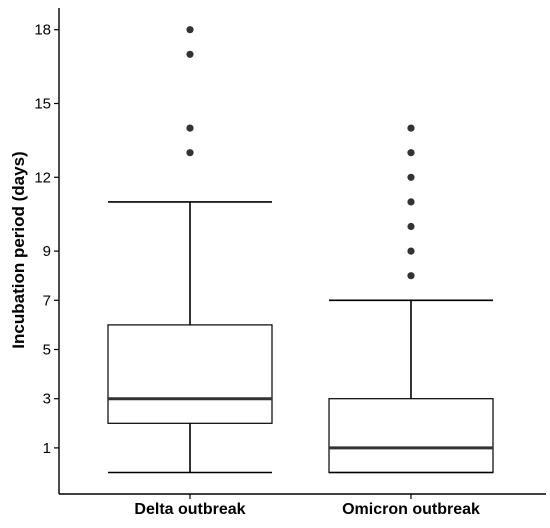 Image resolution: width=550 pixels, height=528 pixels. Describe the element at coordinates (18, 249) in the screenshot. I see `y-axis-title: Incubation period (days)` at that location.